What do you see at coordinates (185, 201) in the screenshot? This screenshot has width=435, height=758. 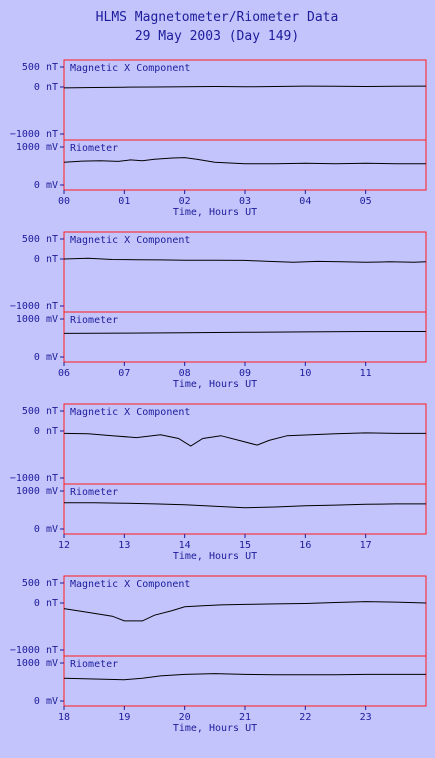 I see `x-tick-label: 02` at bounding box center [185, 201].